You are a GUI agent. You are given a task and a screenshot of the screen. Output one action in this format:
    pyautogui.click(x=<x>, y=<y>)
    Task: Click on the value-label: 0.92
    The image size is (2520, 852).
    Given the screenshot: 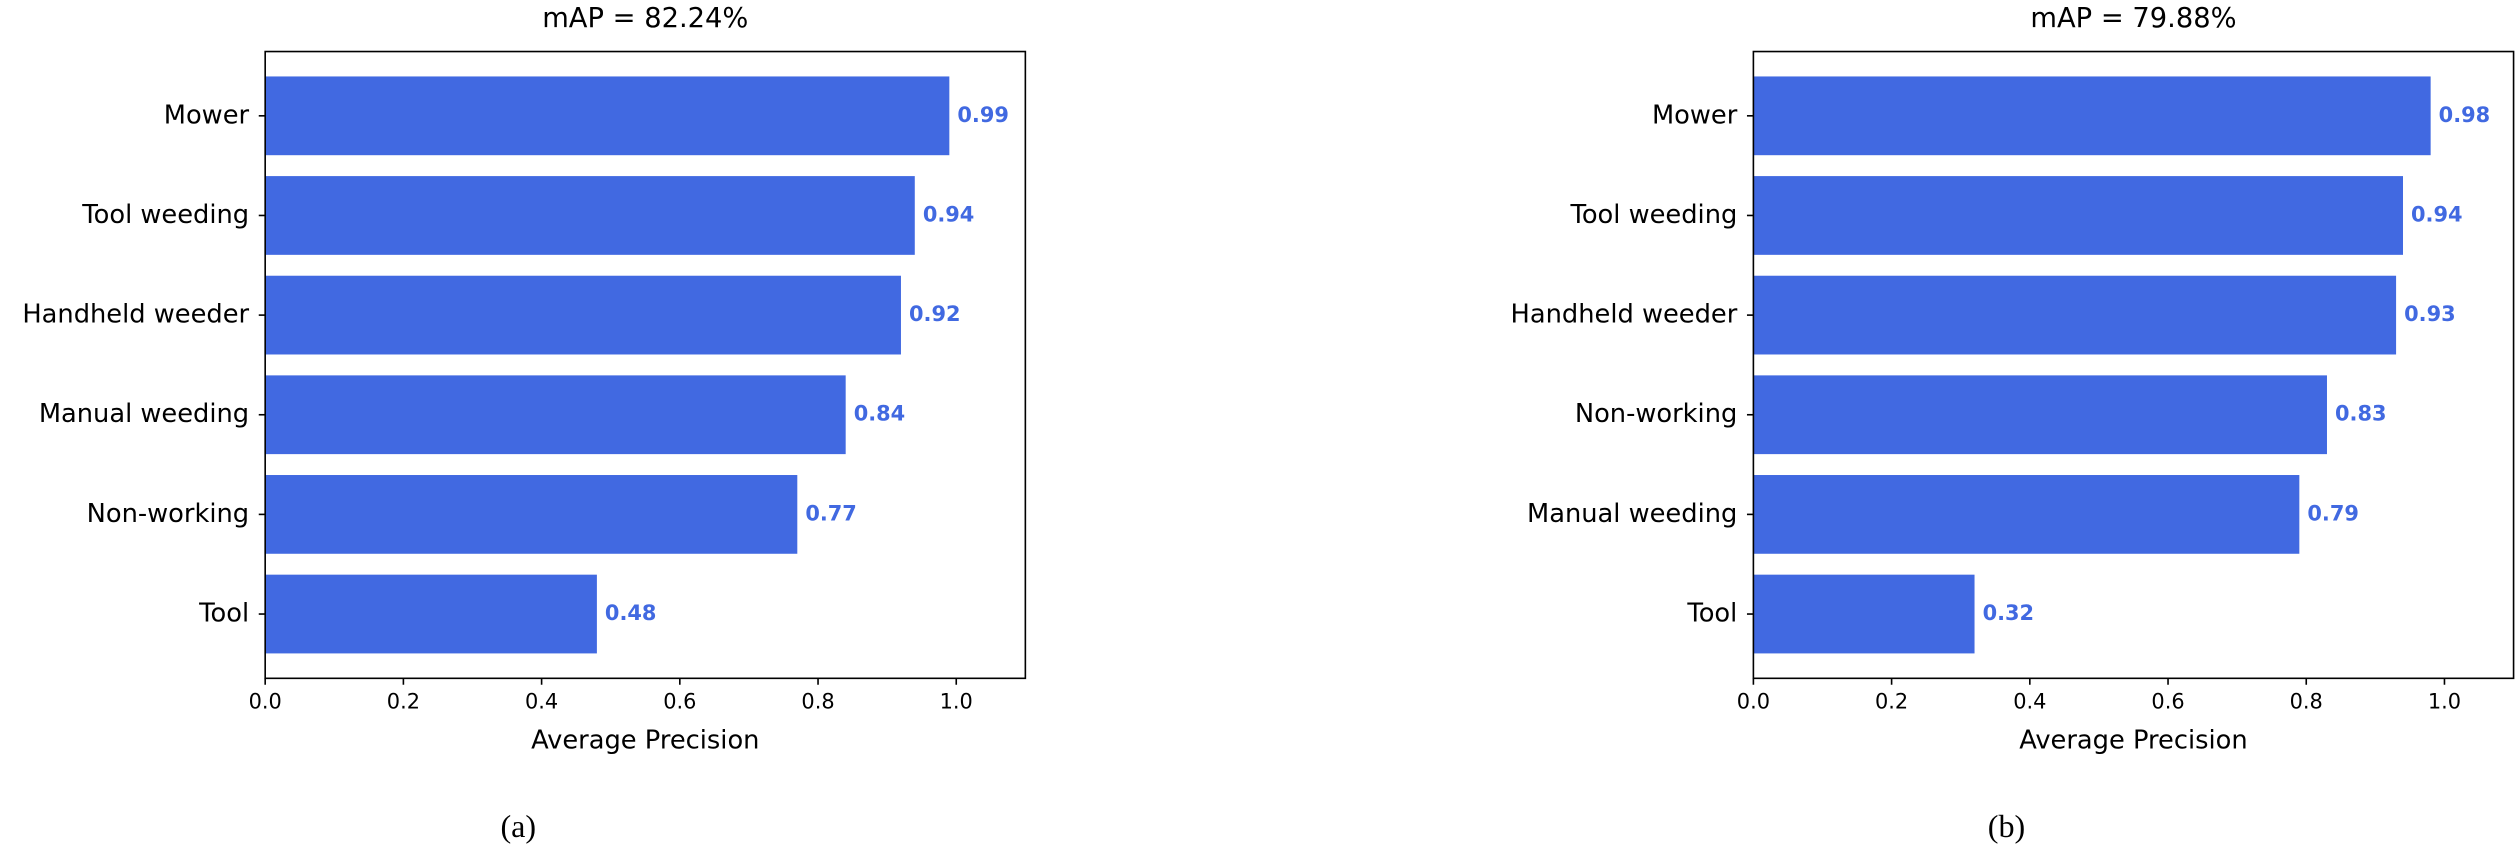 What is the action you would take?
    pyautogui.click(x=935, y=314)
    